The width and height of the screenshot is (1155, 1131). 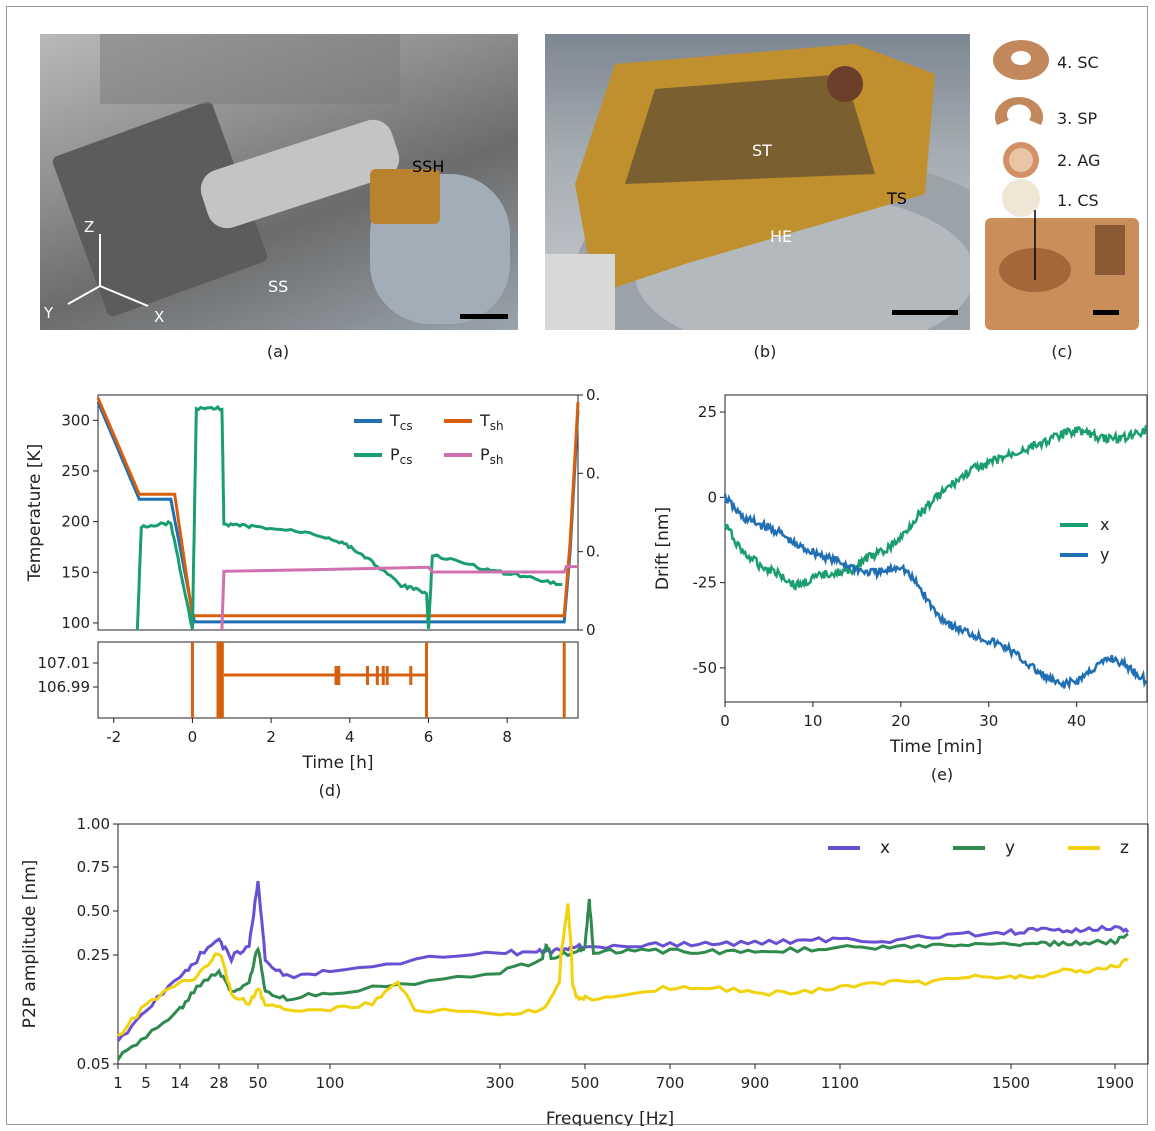 I want to click on xtick-label: 28, so click(x=218, y=1083).